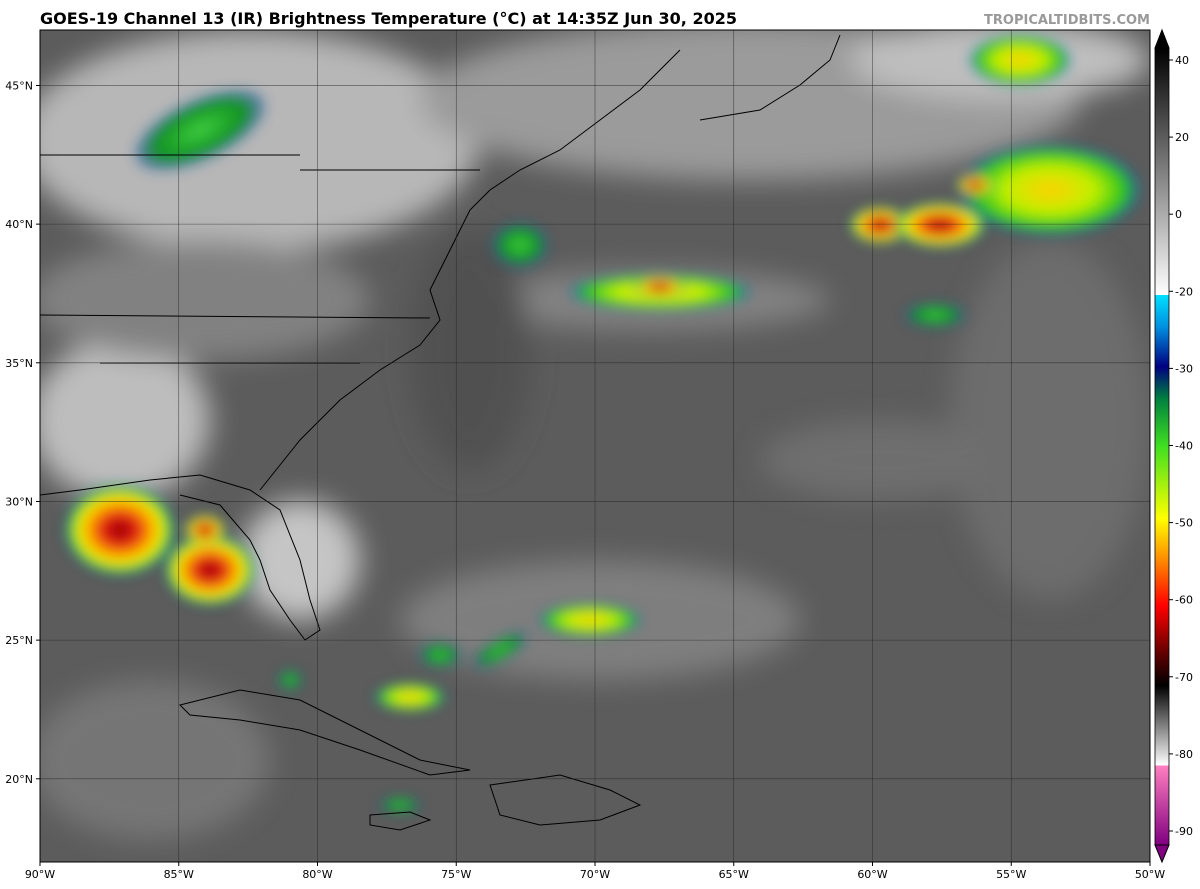 Image resolution: width=1200 pixels, height=889 pixels. What do you see at coordinates (40, 874) in the screenshot?
I see `x-tick-label: 90°W` at bounding box center [40, 874].